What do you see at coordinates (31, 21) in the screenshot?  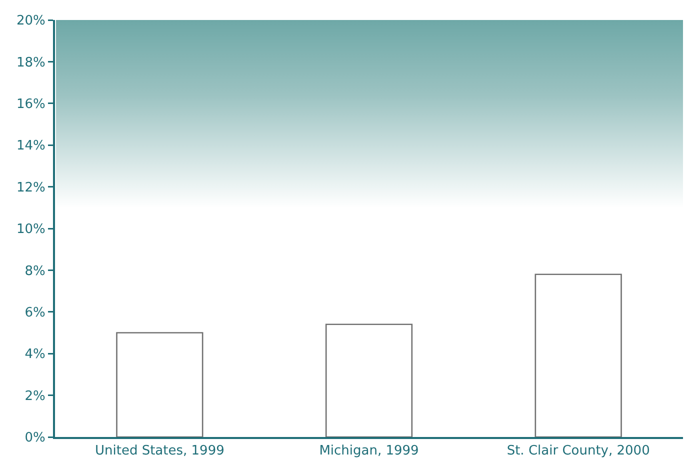 I see `y-tick-label: 20%` at bounding box center [31, 21].